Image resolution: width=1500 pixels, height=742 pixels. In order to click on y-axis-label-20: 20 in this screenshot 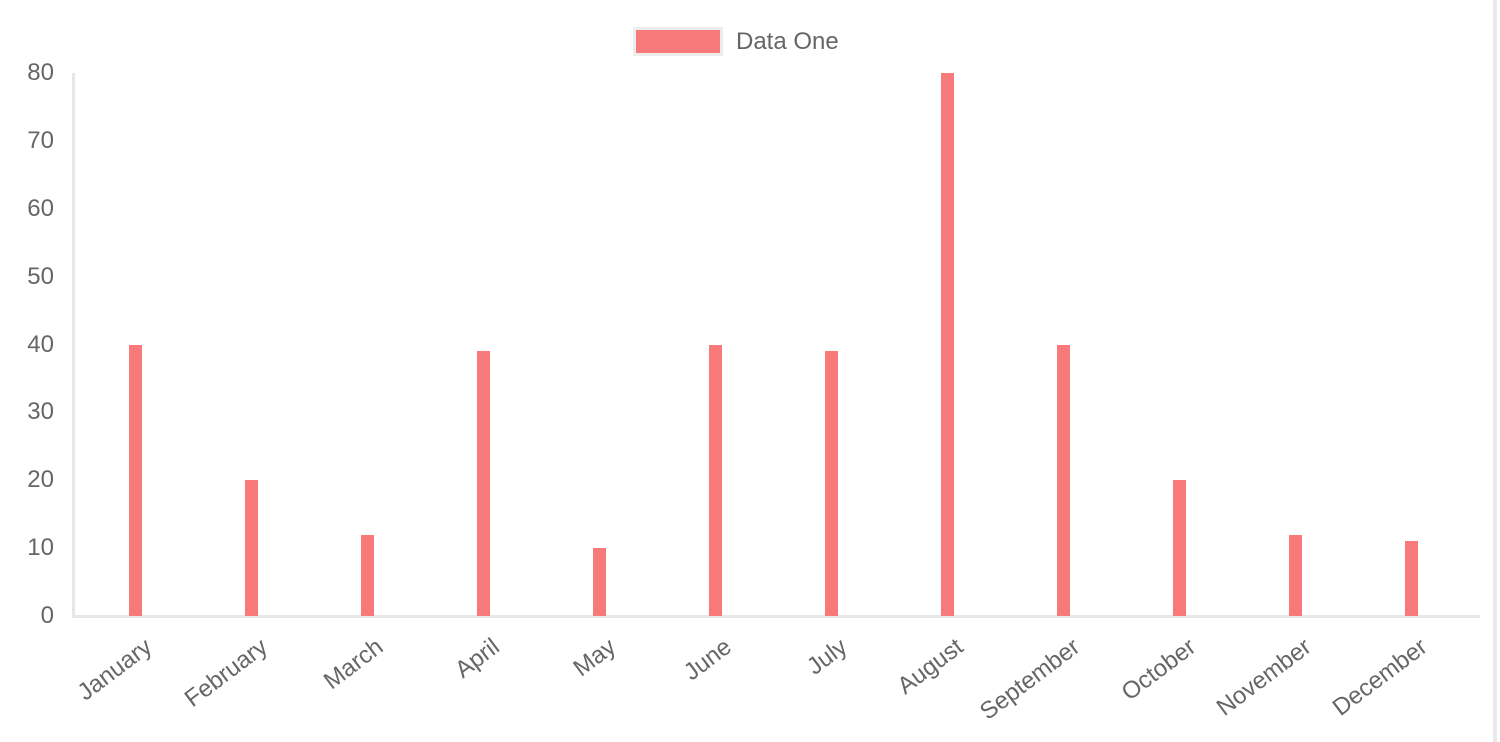, I will do `click(40, 480)`.